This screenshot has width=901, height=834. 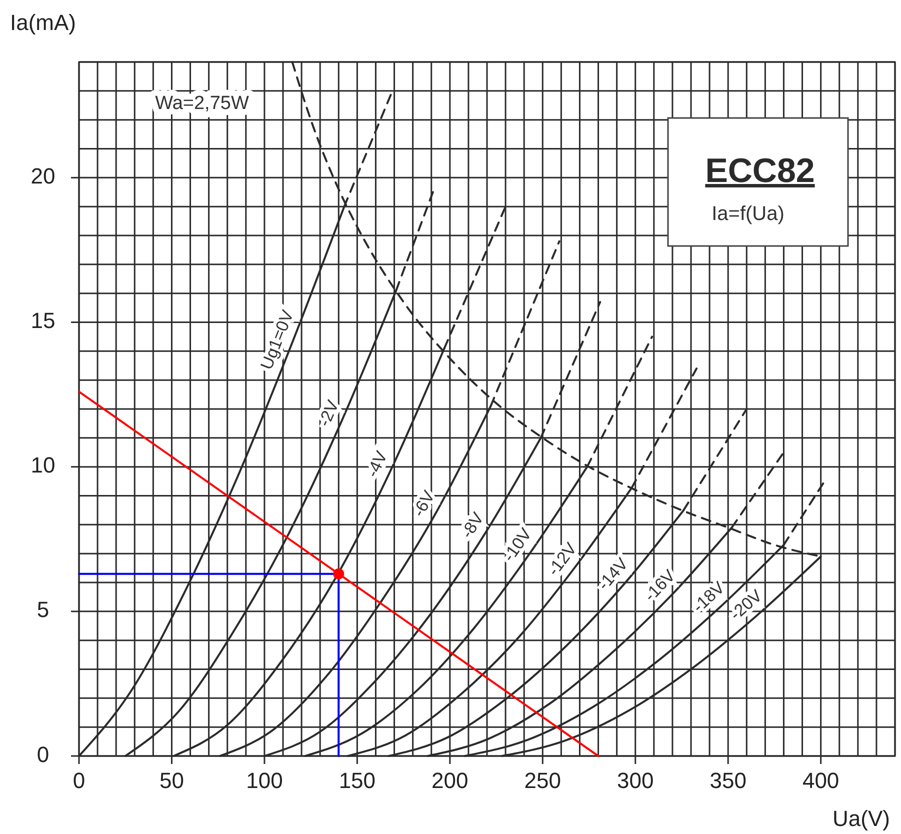 What do you see at coordinates (424, 503) in the screenshot?
I see `text: -6V` at bounding box center [424, 503].